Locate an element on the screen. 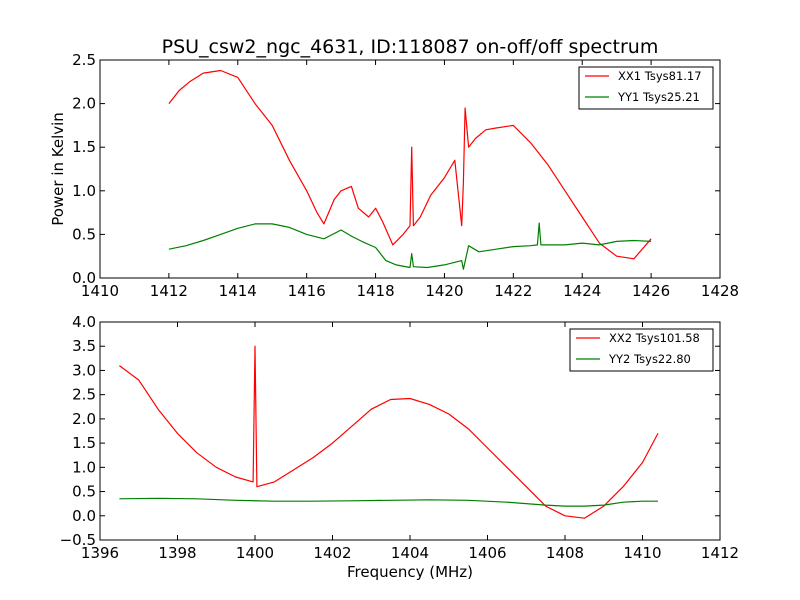 Image resolution: width=800 pixels, height=600 pixels. x-tick-label: 1414 is located at coordinates (238, 291).